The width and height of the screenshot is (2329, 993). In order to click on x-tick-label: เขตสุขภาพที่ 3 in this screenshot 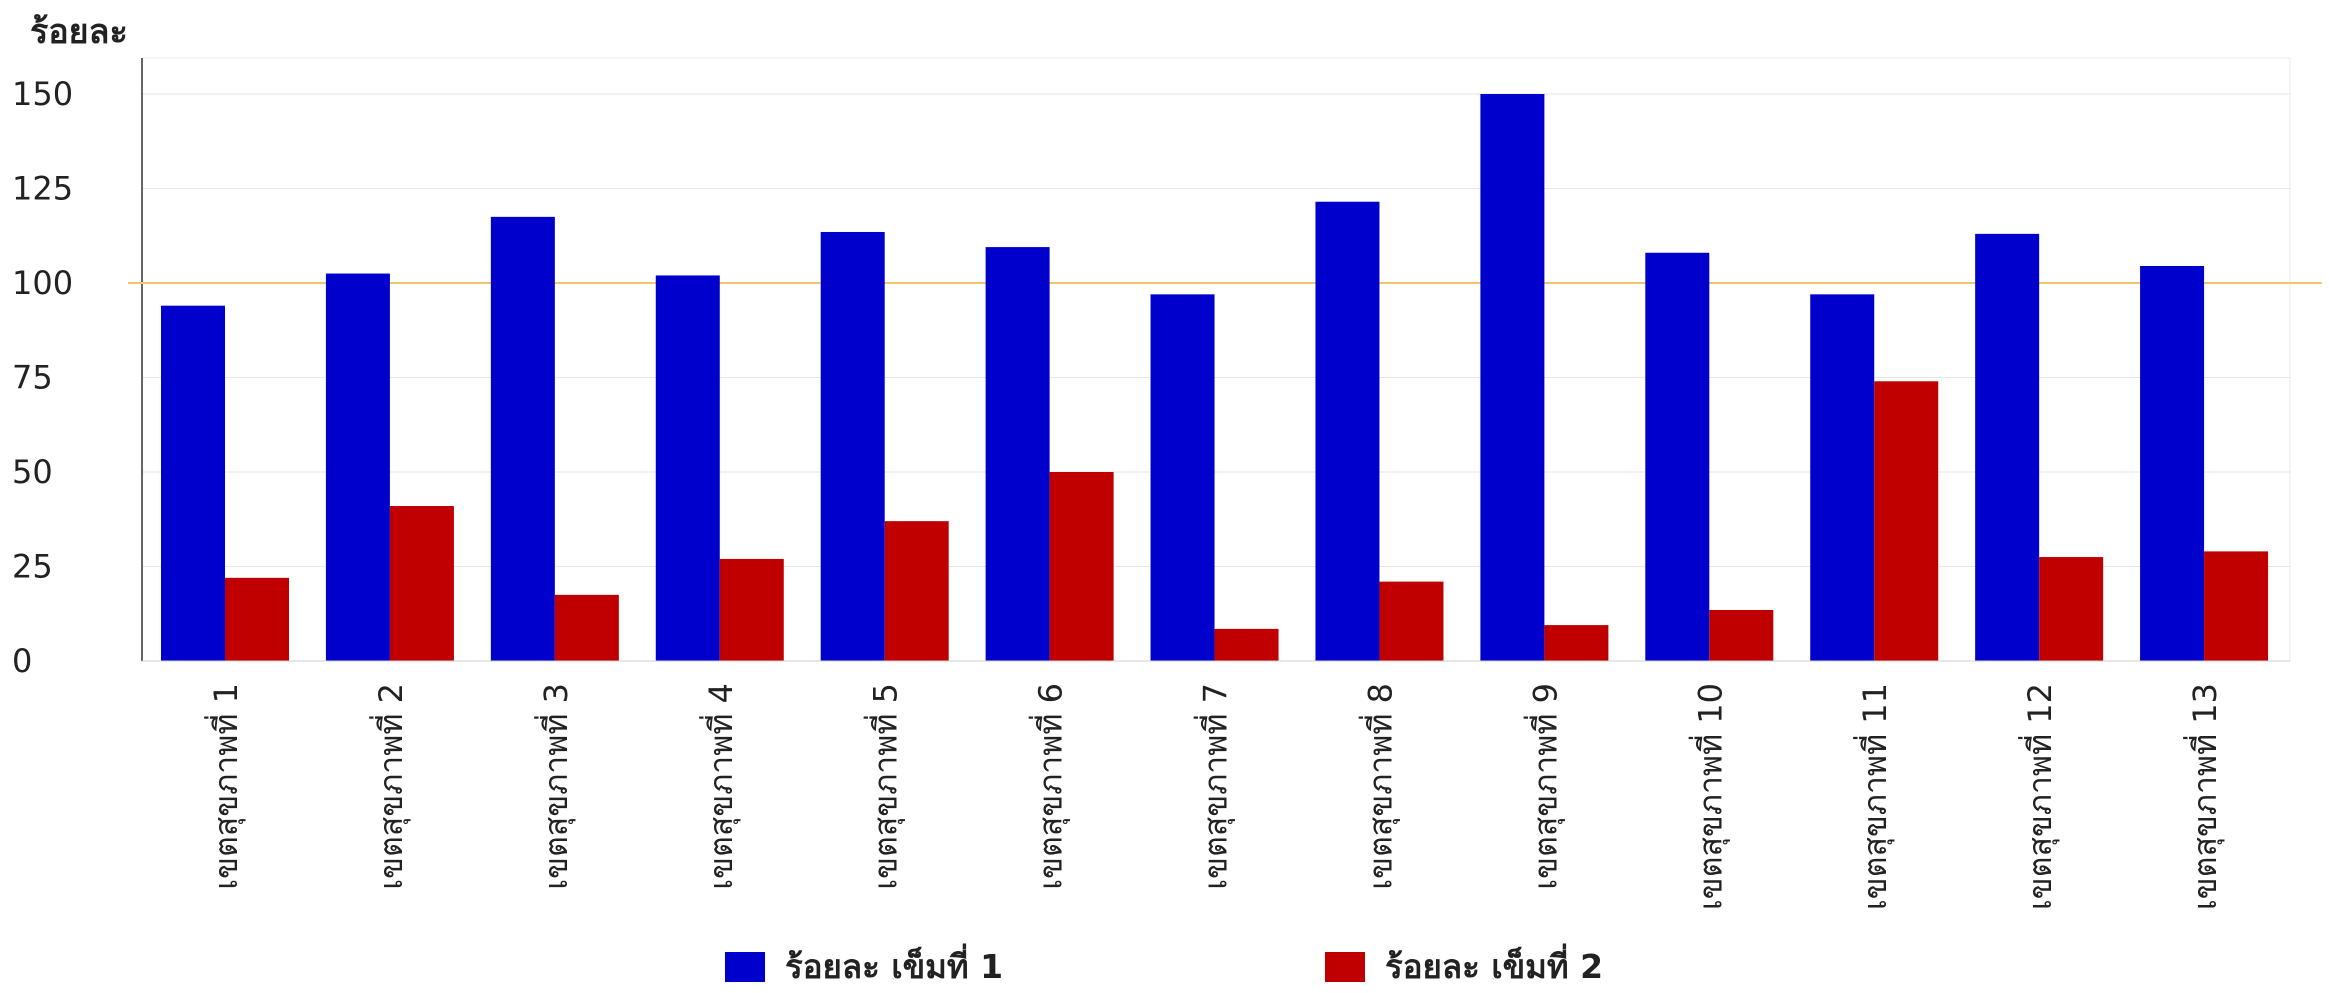, I will do `click(555, 786)`.